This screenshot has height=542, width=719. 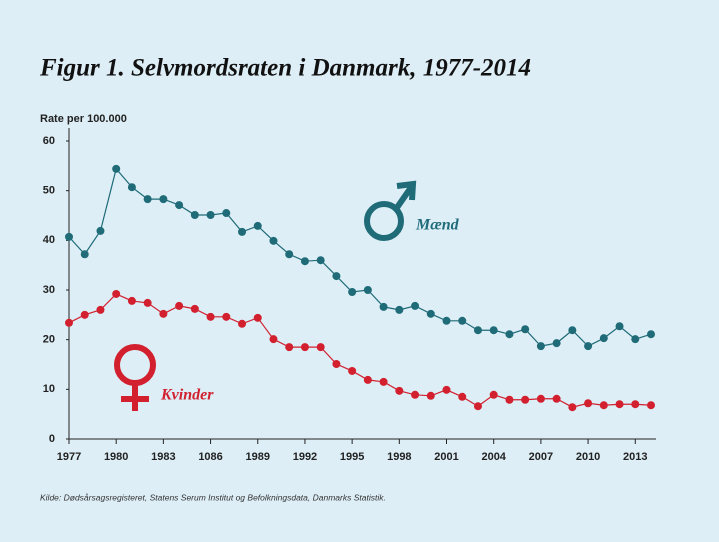 What do you see at coordinates (390, 210) in the screenshot?
I see `male-symbol` at bounding box center [390, 210].